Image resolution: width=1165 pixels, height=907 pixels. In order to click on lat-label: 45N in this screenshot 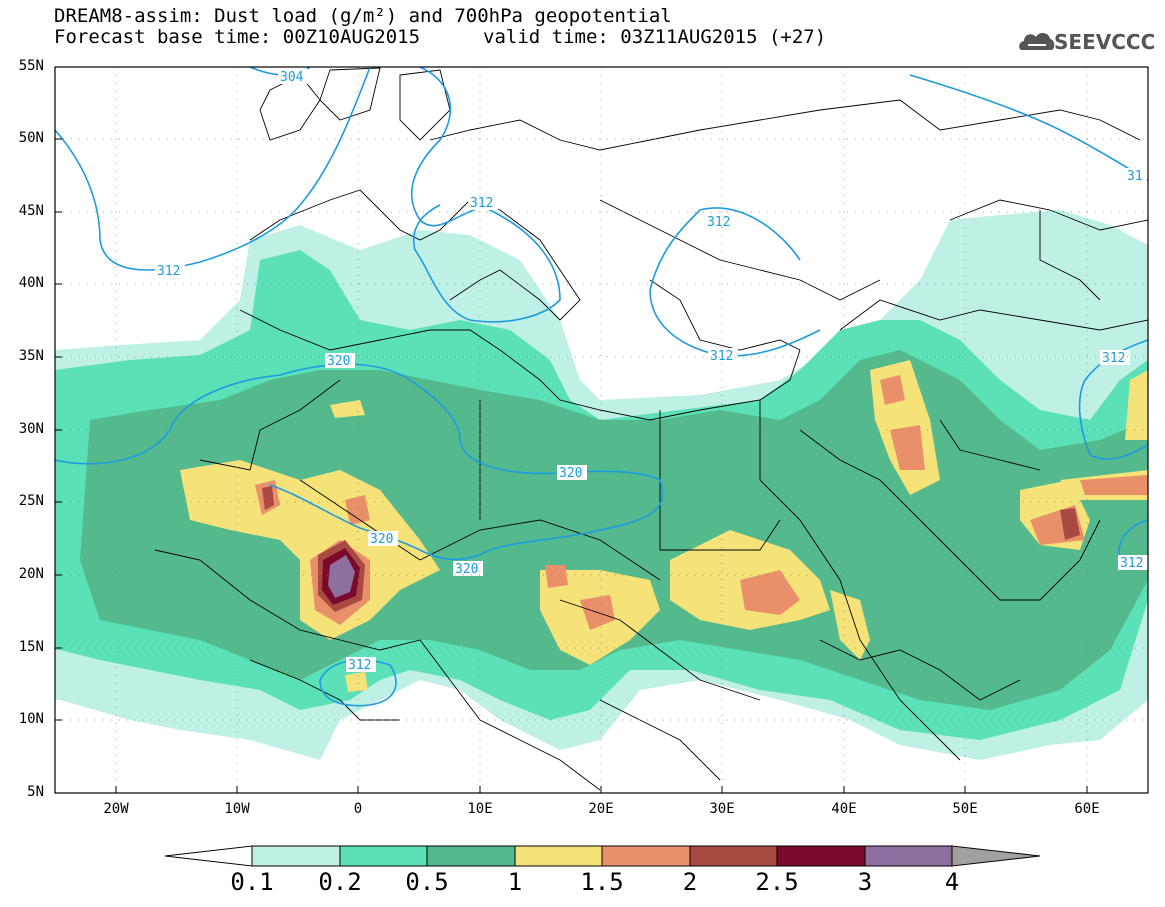, I will do `click(31, 211)`.